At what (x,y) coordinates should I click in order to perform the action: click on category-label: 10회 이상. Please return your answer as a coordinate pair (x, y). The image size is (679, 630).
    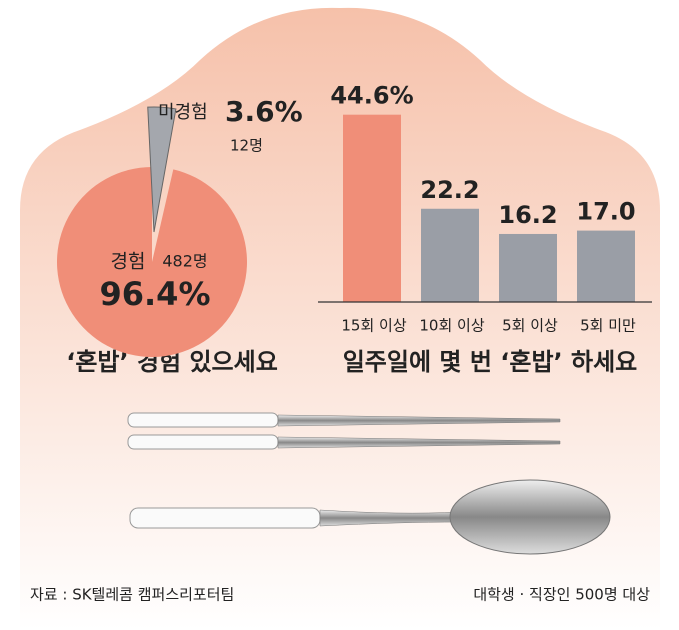
    Looking at the image, I should click on (451, 326).